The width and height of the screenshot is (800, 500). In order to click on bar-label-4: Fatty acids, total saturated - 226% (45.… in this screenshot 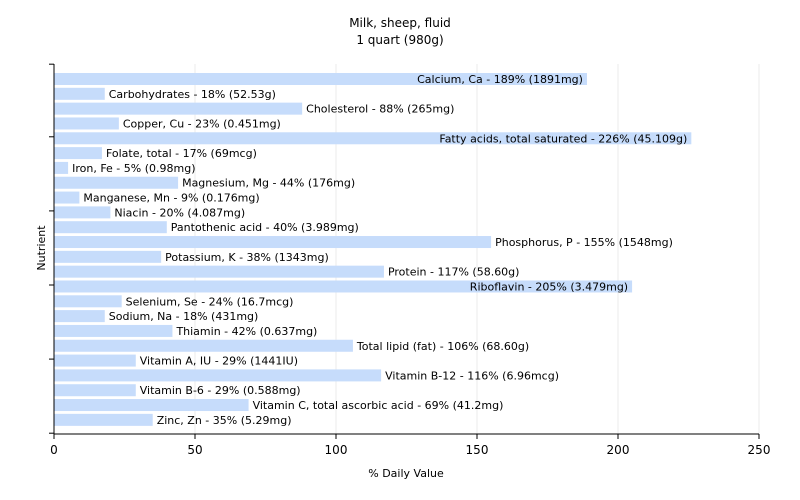, I will do `click(563, 138)`.